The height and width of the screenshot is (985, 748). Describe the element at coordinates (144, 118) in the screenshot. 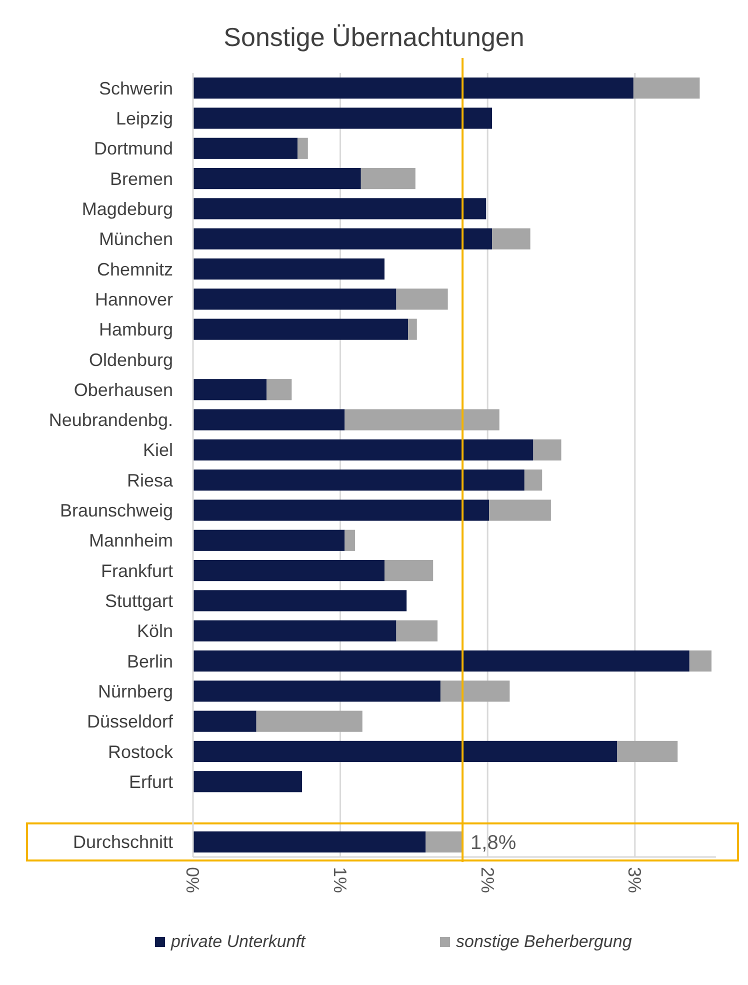

I see `y-tick-label: Leipzig` at that location.